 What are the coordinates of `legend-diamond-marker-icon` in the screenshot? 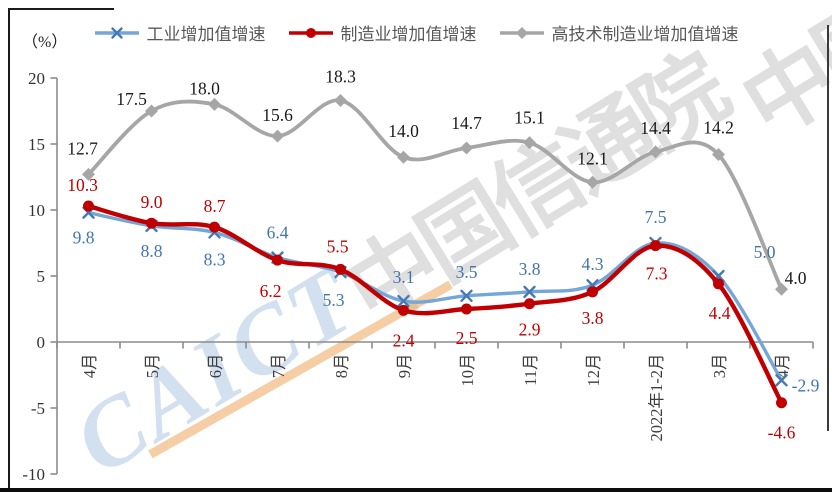 It's located at (521, 32).